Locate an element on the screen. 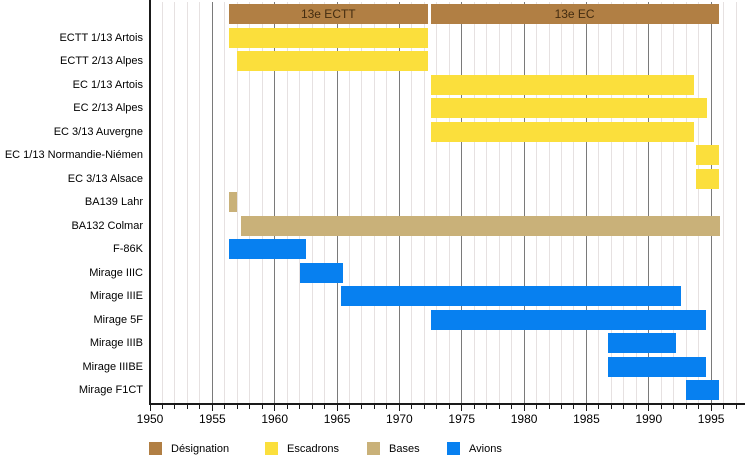 Image resolution: width=750 pixels, height=475 pixels. row-label: Mirage IIIC is located at coordinates (116, 272).